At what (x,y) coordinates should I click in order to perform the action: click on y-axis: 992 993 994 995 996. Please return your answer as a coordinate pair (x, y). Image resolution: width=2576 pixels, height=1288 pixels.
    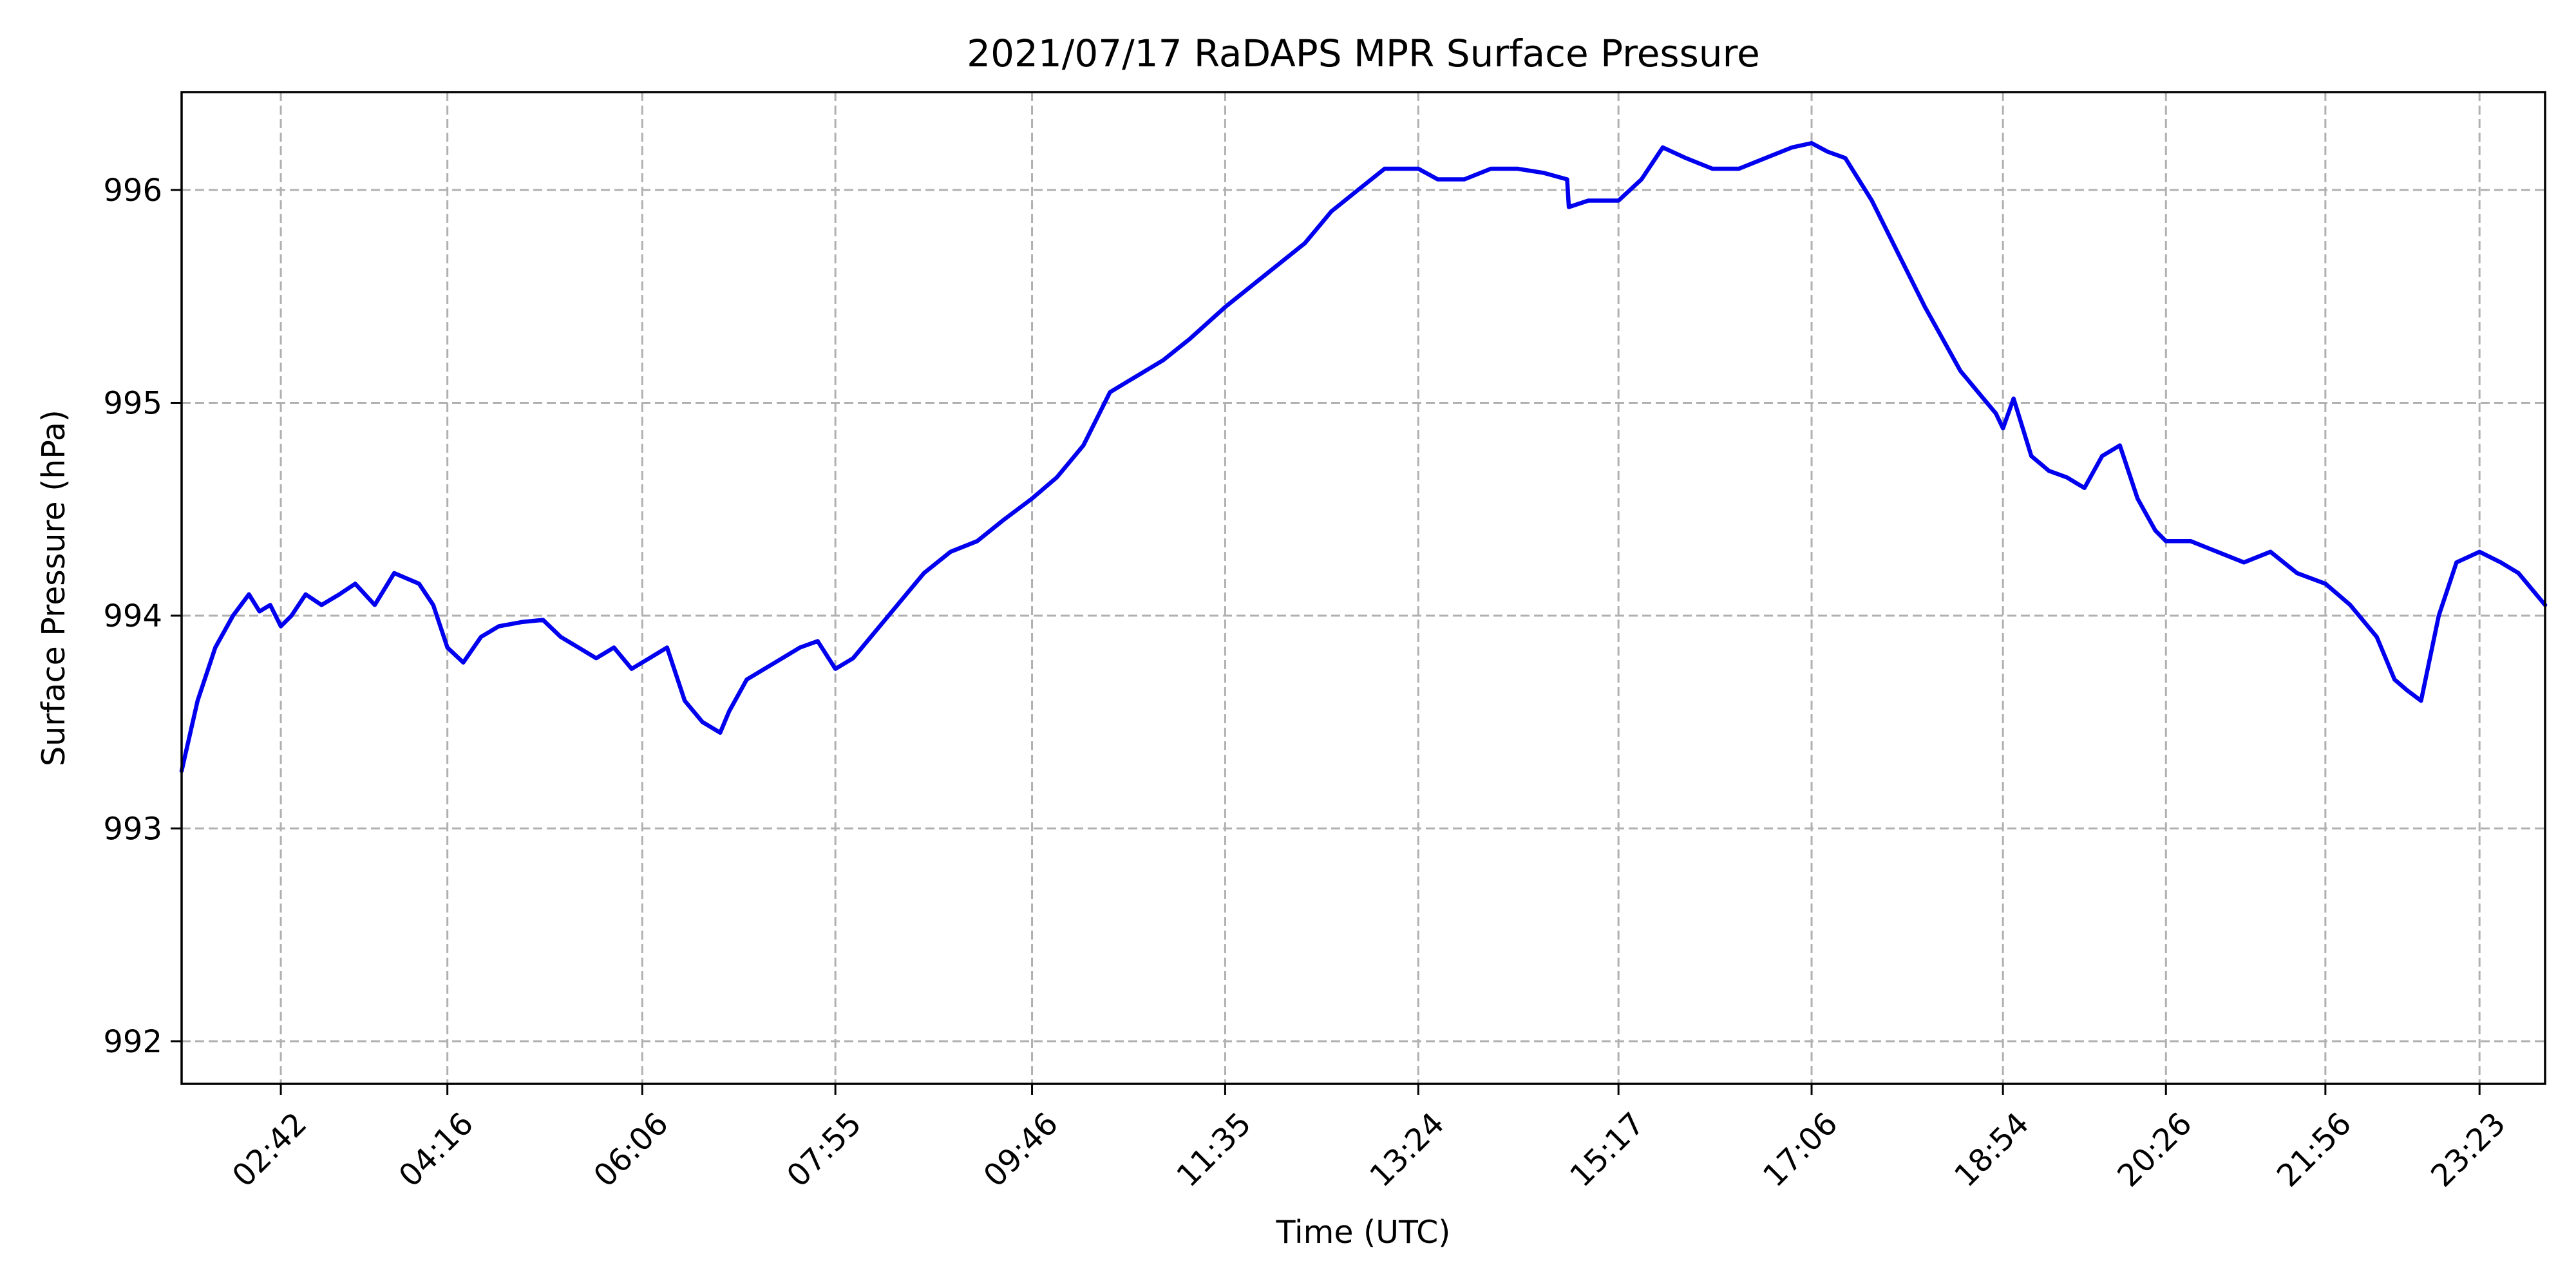
    Looking at the image, I should click on (143, 617).